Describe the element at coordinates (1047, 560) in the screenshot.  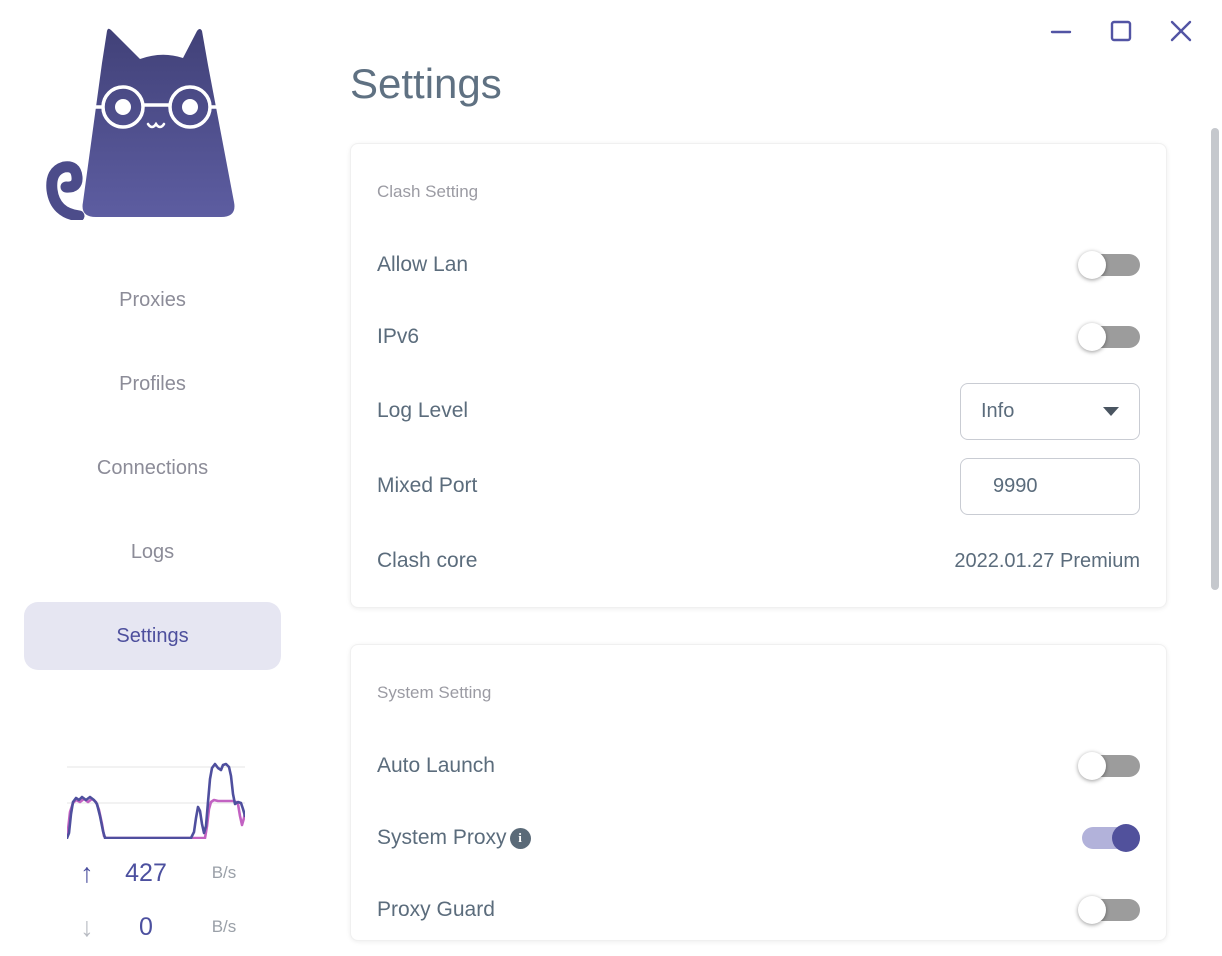
I see `clash-core-version: 2022.01.27 Premium` at that location.